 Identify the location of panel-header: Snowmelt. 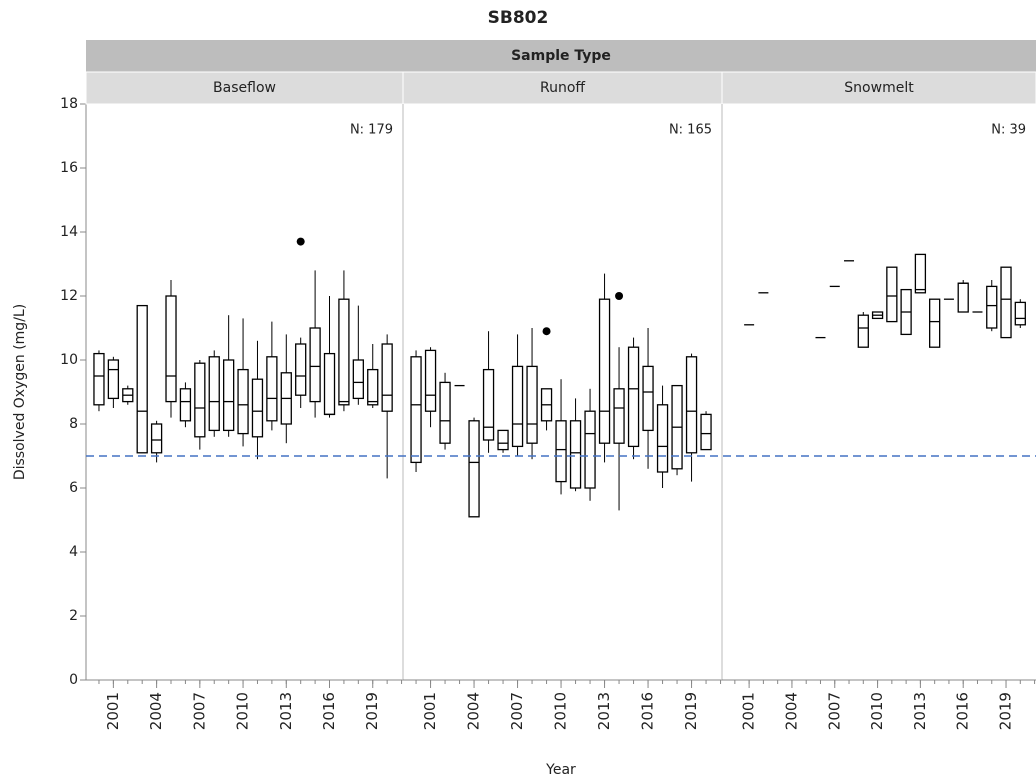
(879, 88).